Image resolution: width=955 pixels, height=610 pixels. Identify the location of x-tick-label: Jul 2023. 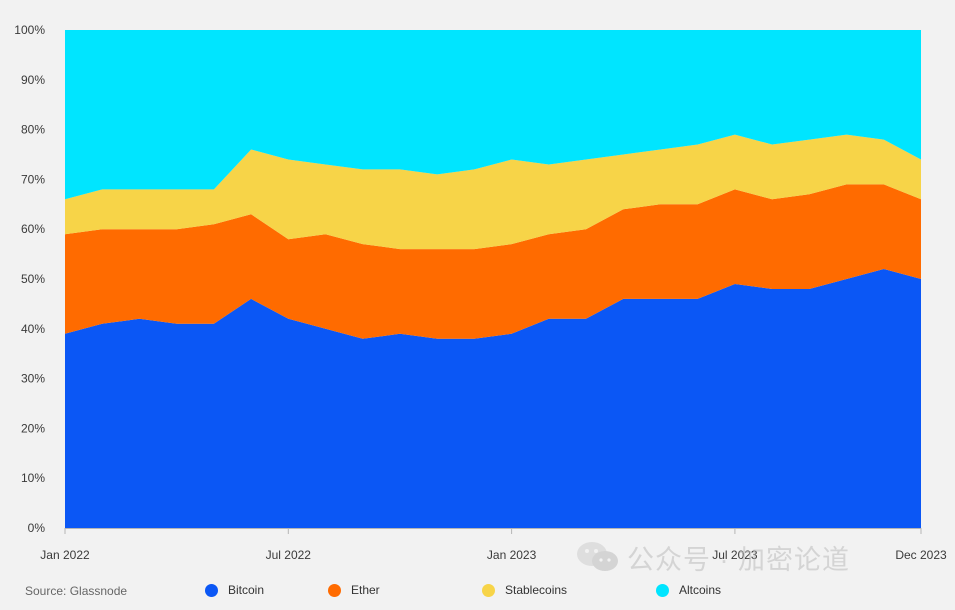
(735, 555).